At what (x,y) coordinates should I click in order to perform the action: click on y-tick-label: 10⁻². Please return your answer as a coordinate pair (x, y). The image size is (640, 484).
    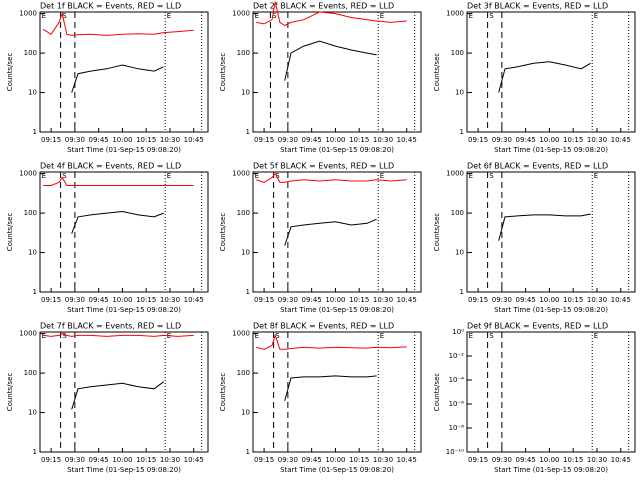
    Looking at the image, I should click on (457, 356).